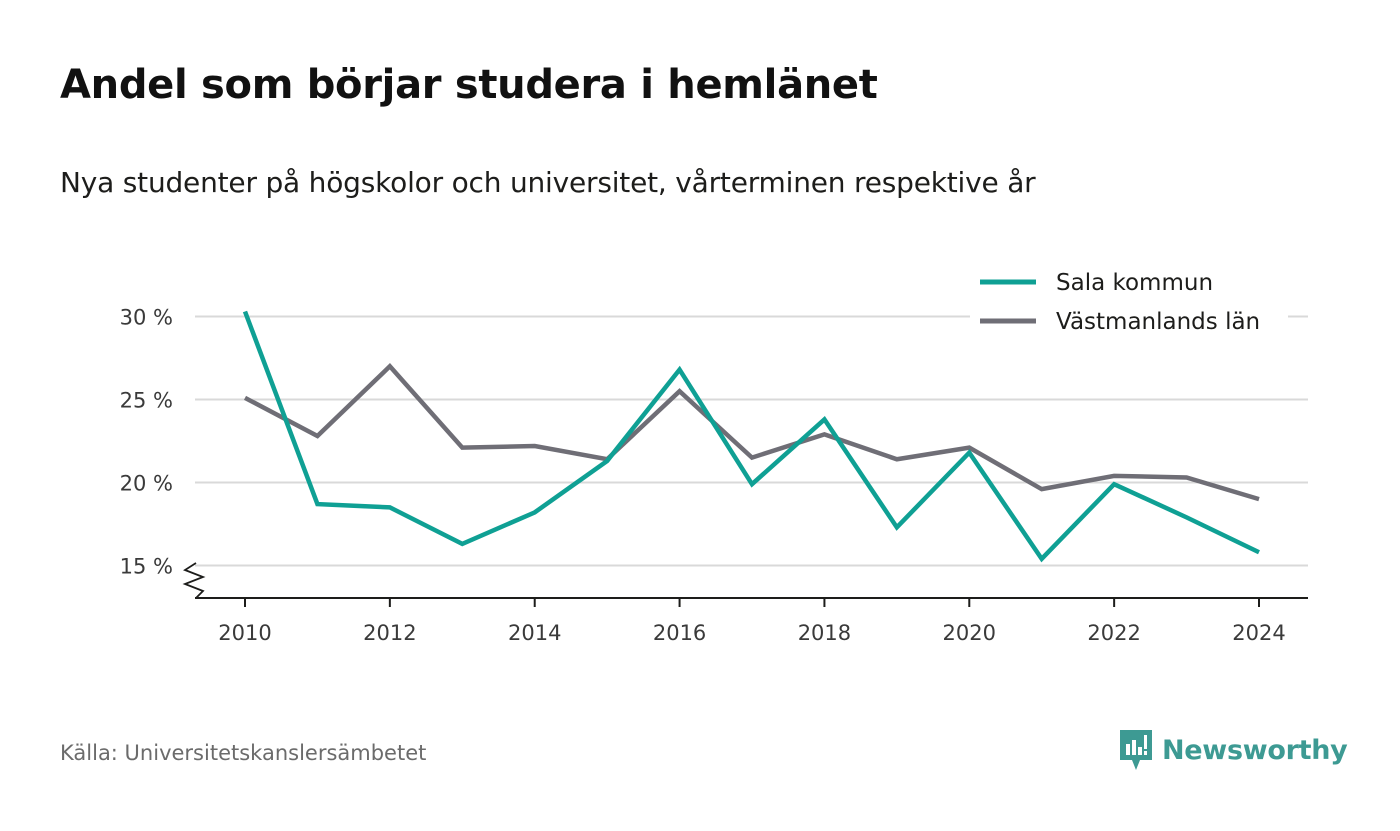  I want to click on x-tick-label: 2024, so click(1258, 633).